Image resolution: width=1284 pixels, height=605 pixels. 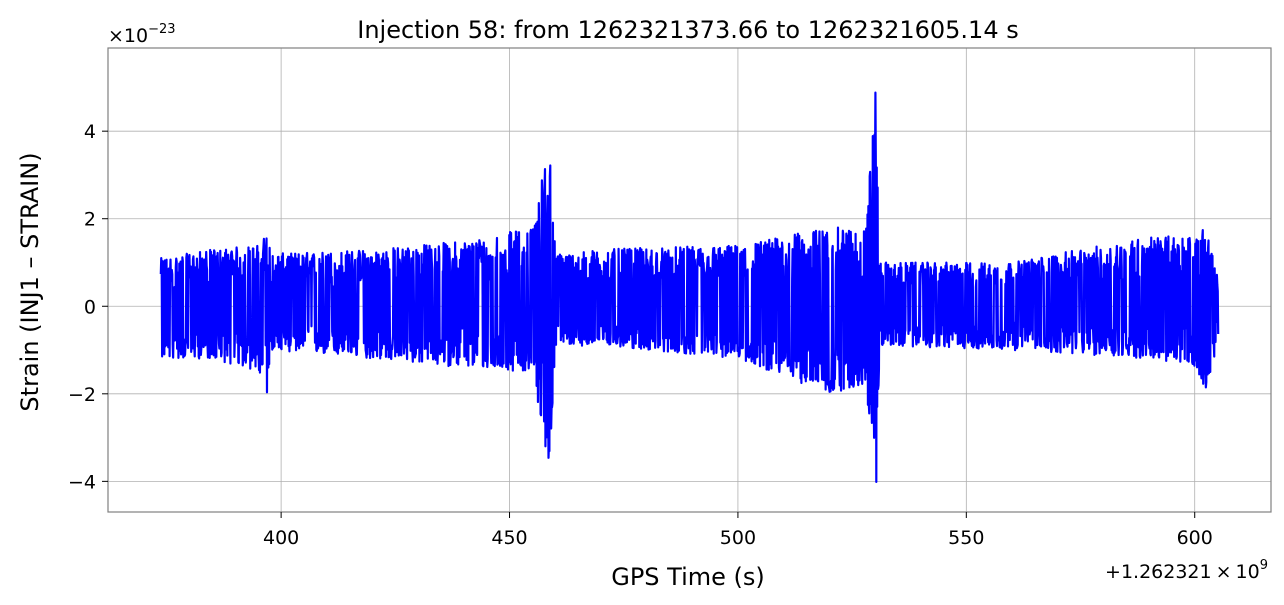 I want to click on y-axis-multiplier: ×10⁻²³, so click(x=142, y=34).